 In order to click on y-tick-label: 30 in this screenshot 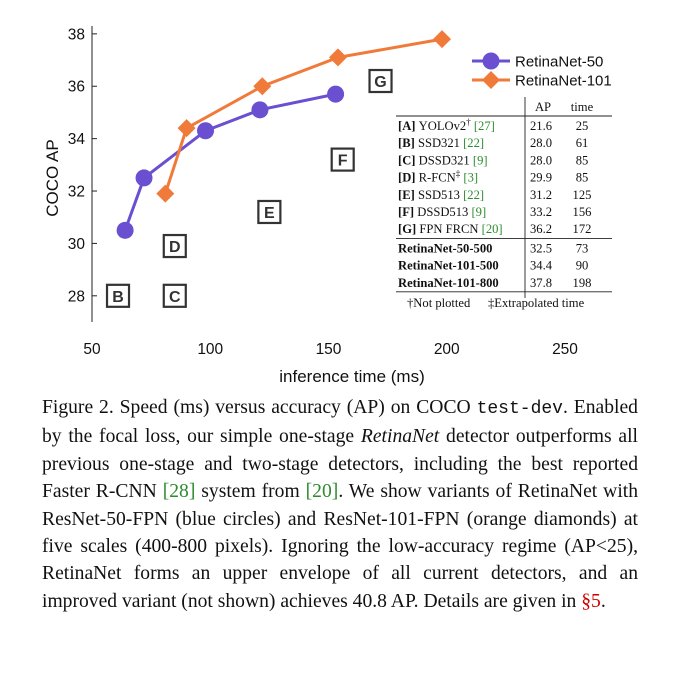, I will do `click(77, 244)`.